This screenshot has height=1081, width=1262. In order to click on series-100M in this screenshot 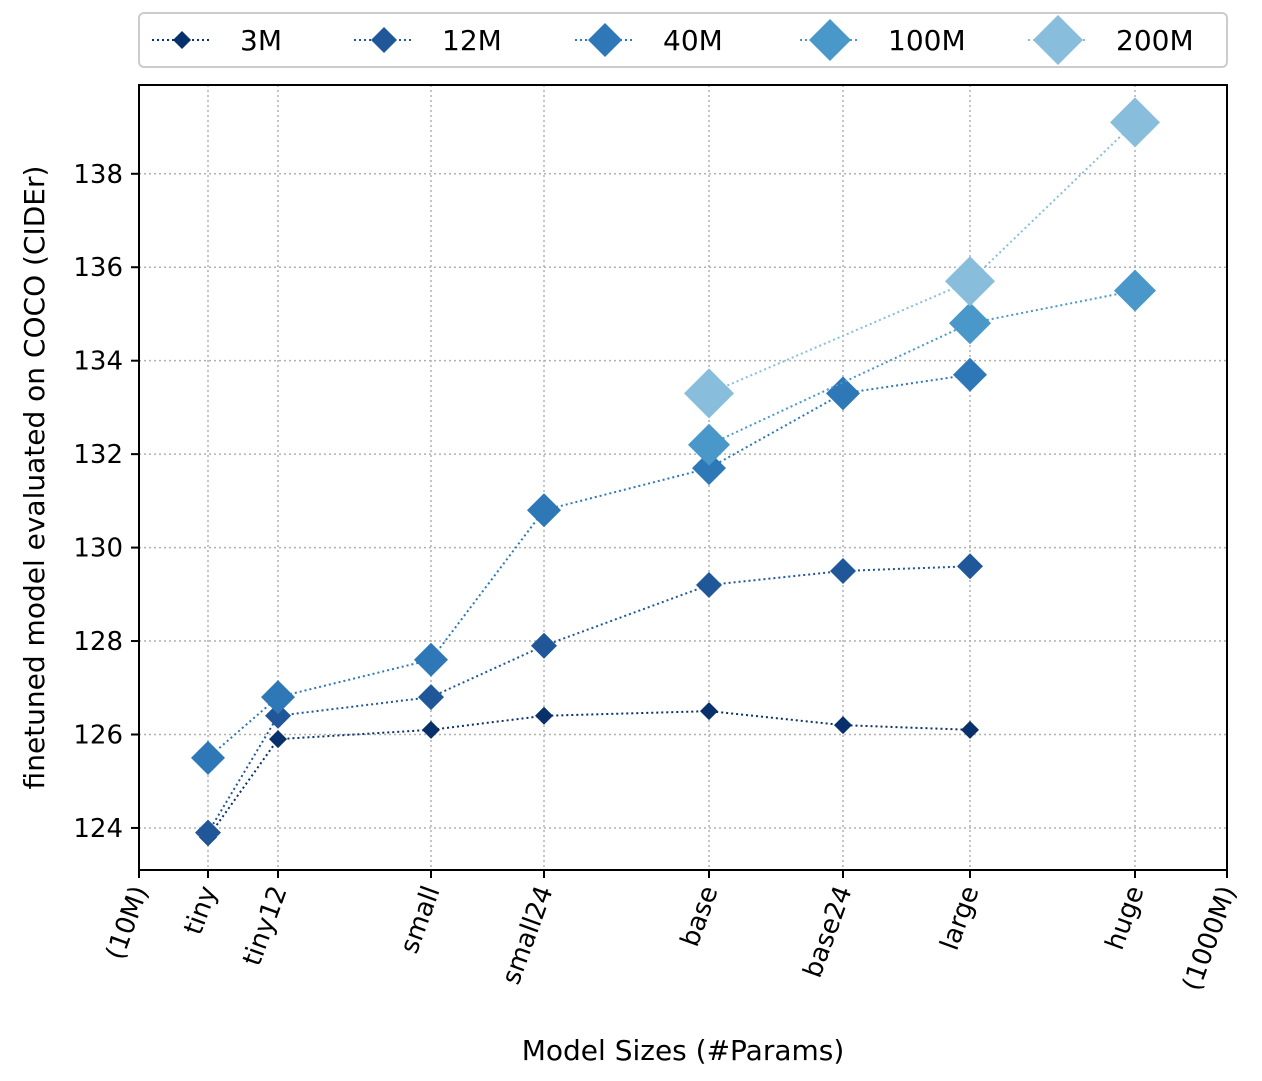, I will do `click(922, 367)`.